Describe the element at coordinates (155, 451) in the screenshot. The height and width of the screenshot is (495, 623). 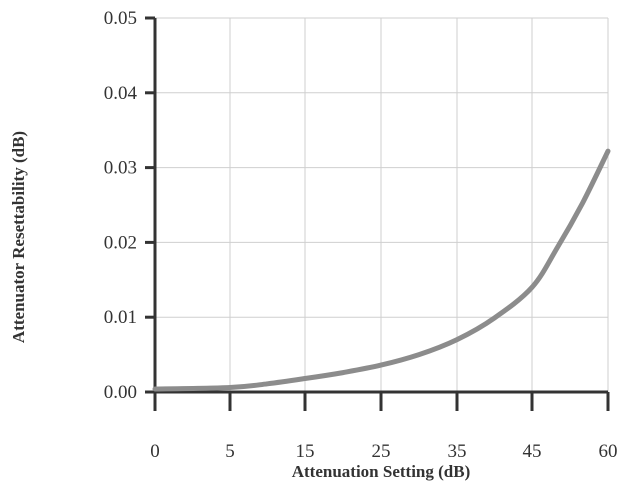
I see `x-tick-label: 0` at that location.